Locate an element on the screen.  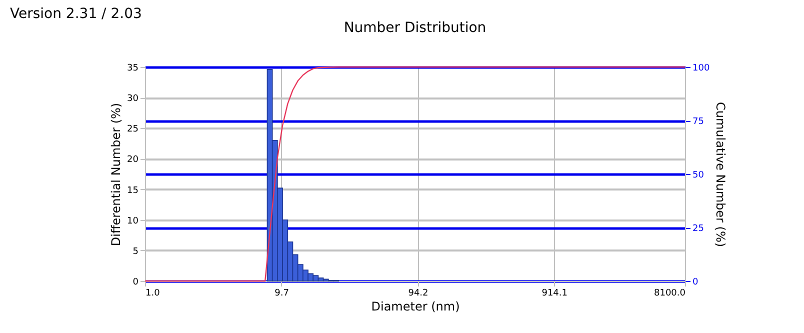
x-tick-label: 8100.0 is located at coordinates (670, 293).